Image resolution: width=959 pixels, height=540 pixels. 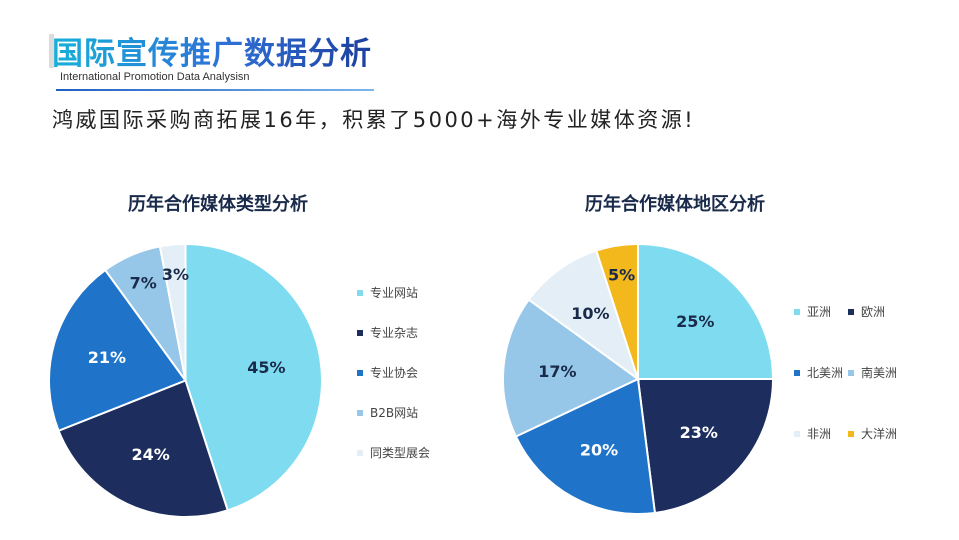 What do you see at coordinates (590, 313) in the screenshot?
I see `pie-label-1-4: 10%` at bounding box center [590, 313].